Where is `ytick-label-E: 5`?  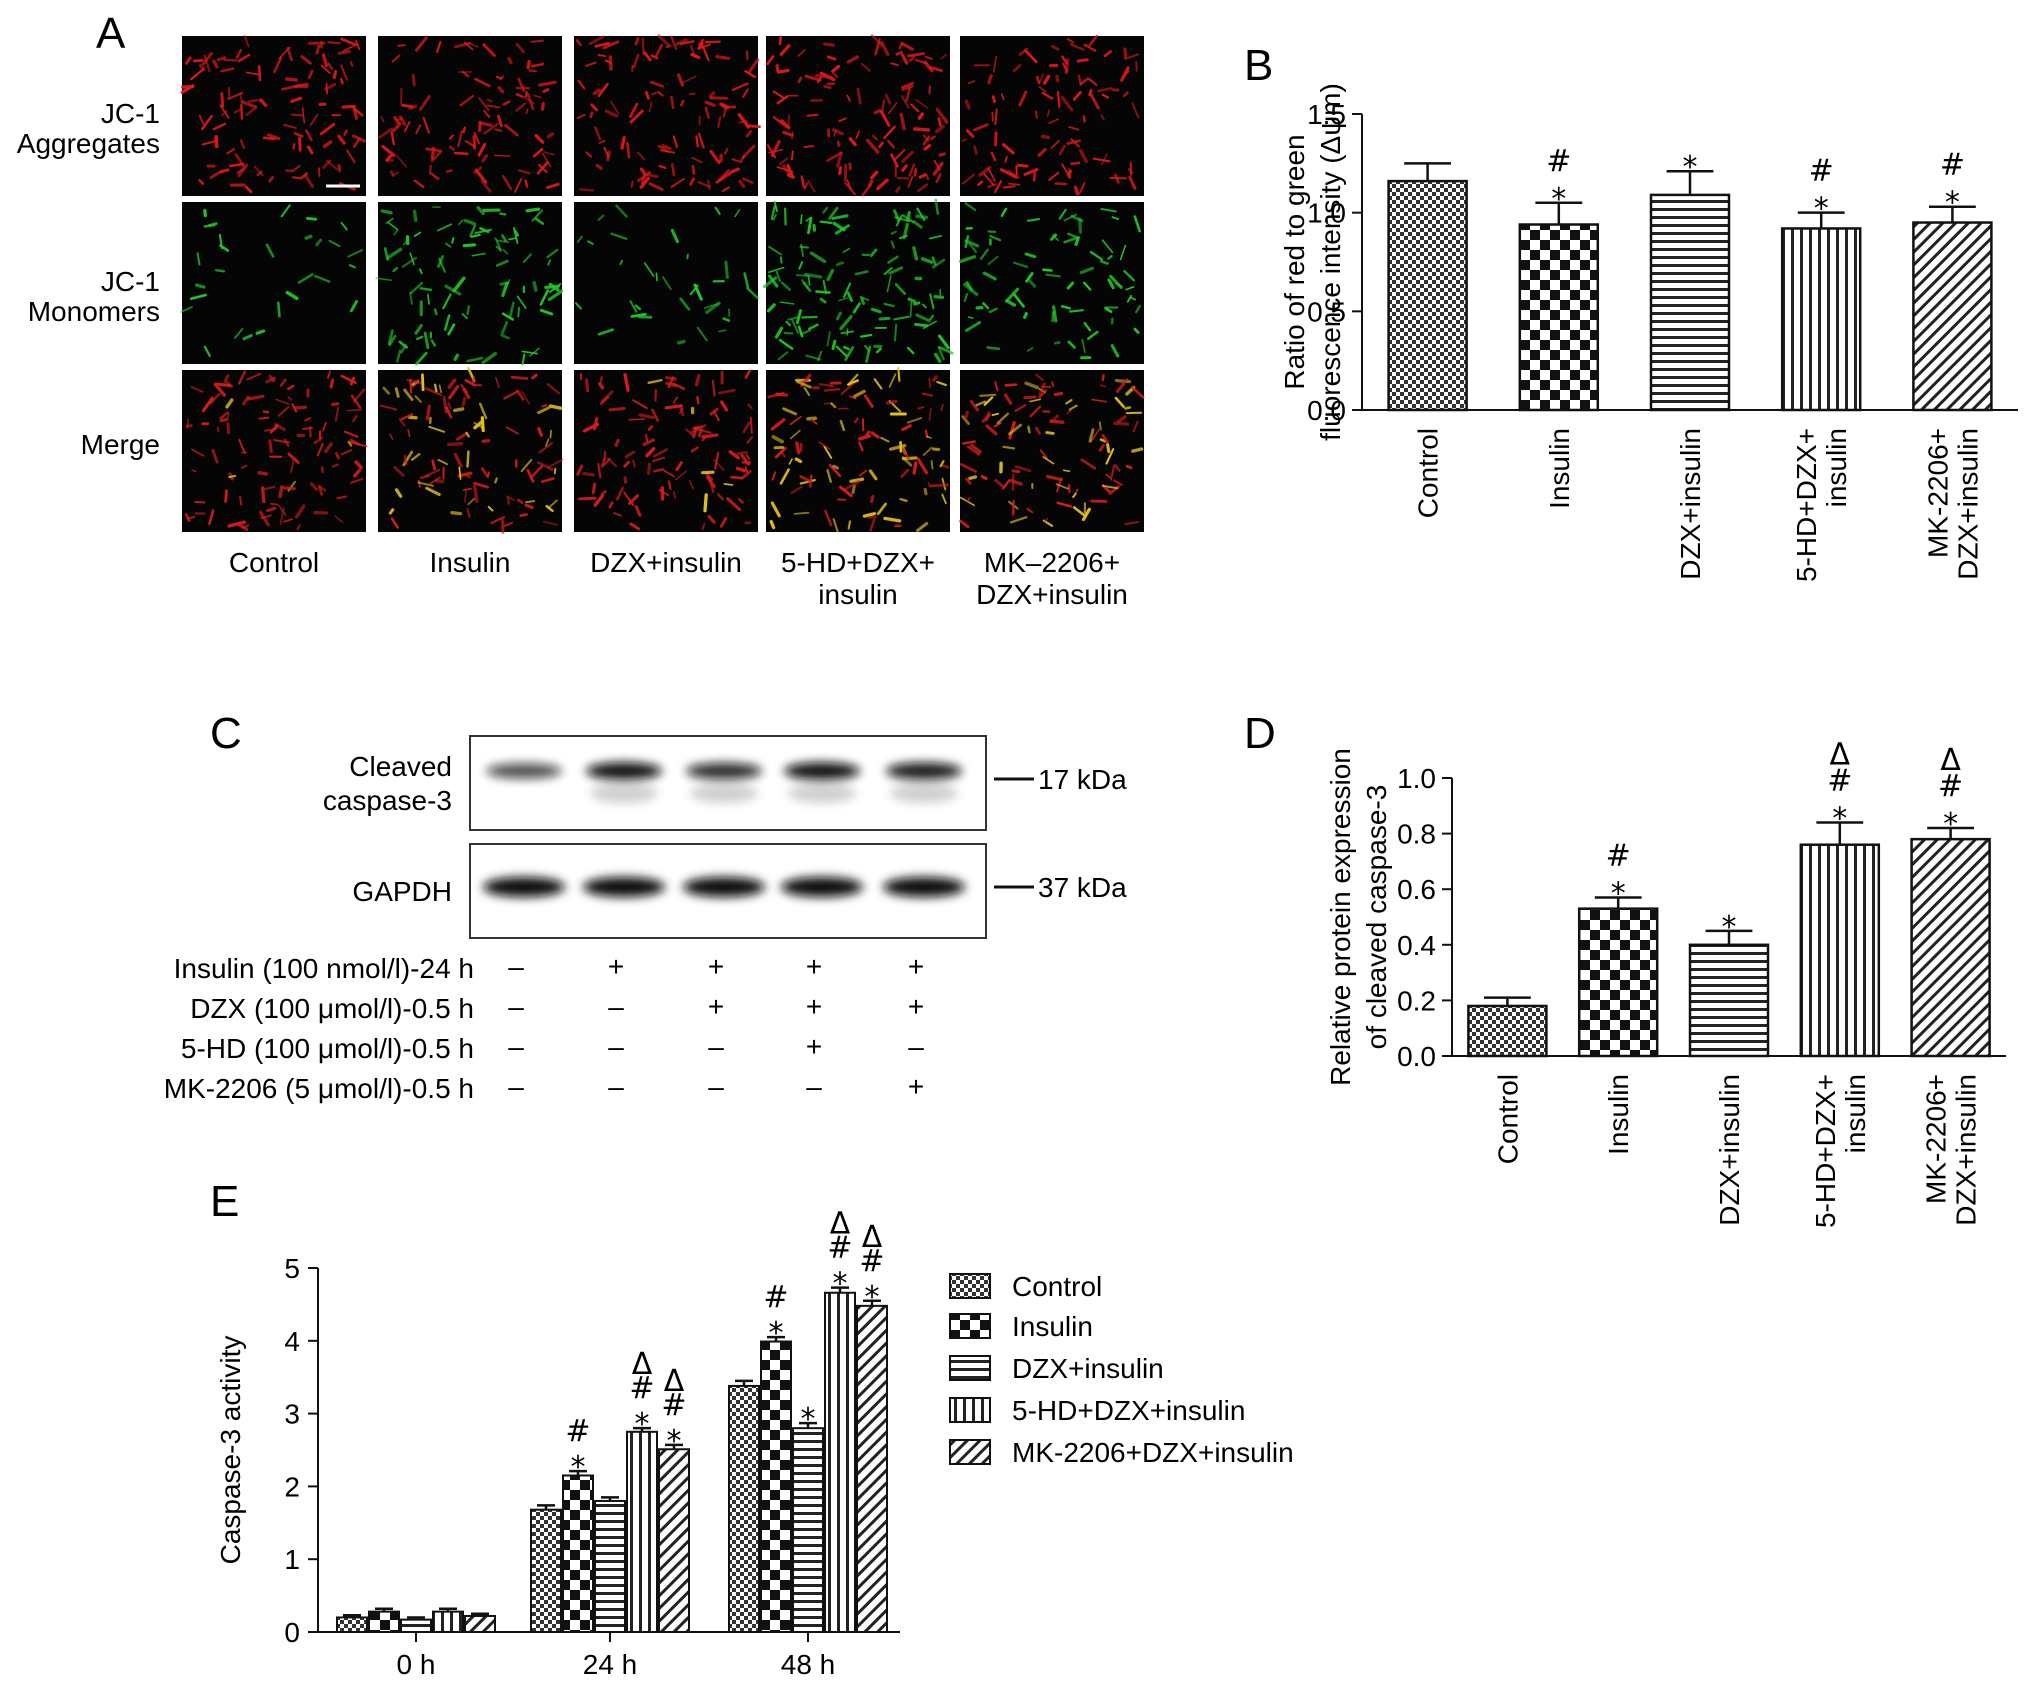 ytick-label-E: 5 is located at coordinates (292, 1268).